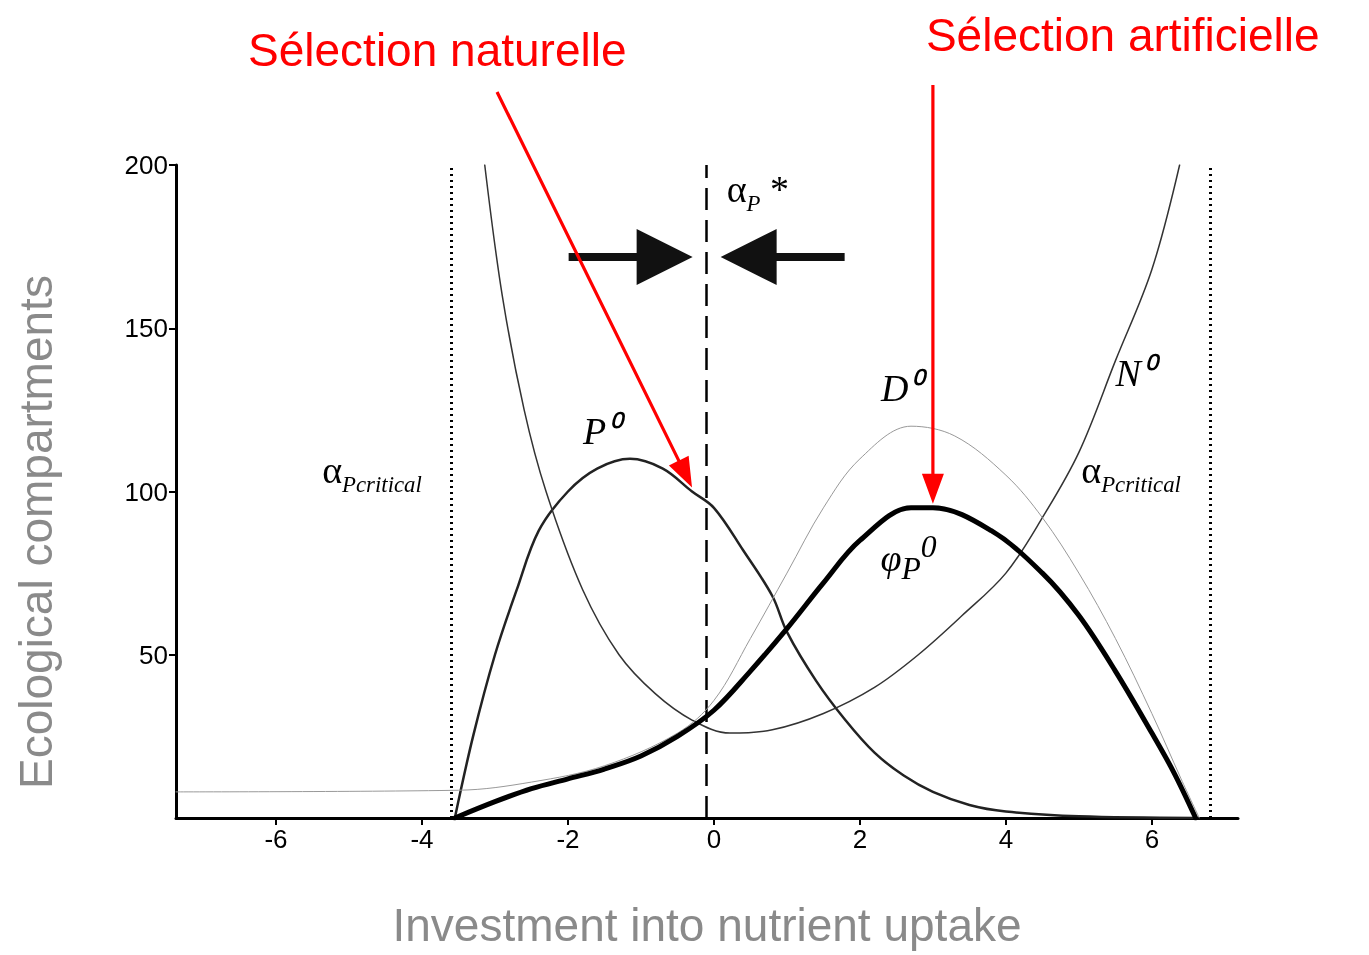 This screenshot has width=1369, height=955. I want to click on ref-line-label: α$_{P}$ *, so click(757, 192).